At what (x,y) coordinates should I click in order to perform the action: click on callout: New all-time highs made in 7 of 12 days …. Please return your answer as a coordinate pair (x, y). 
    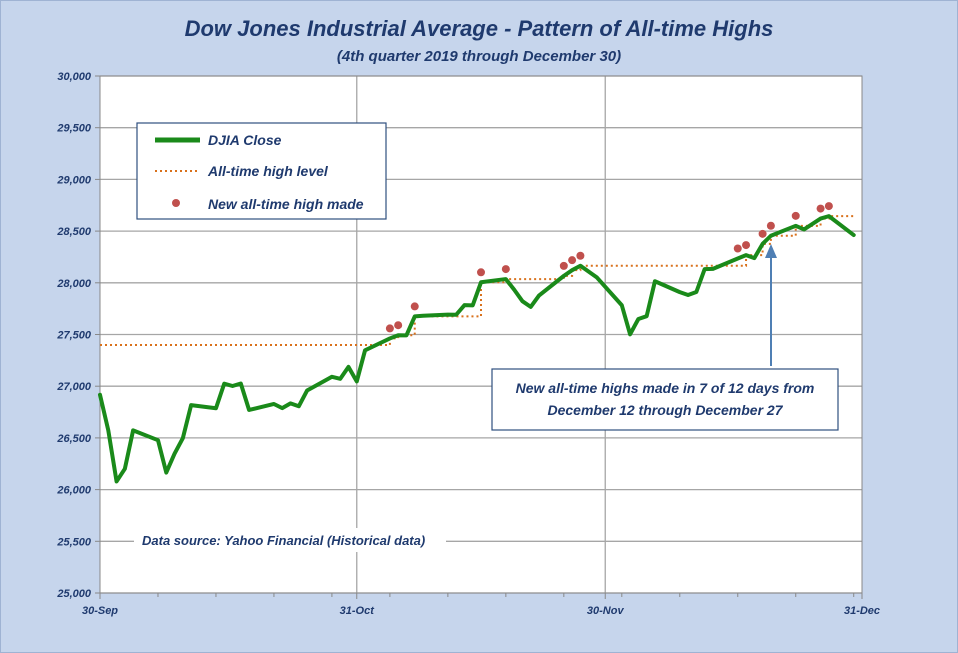
    Looking at the image, I should click on (665, 337).